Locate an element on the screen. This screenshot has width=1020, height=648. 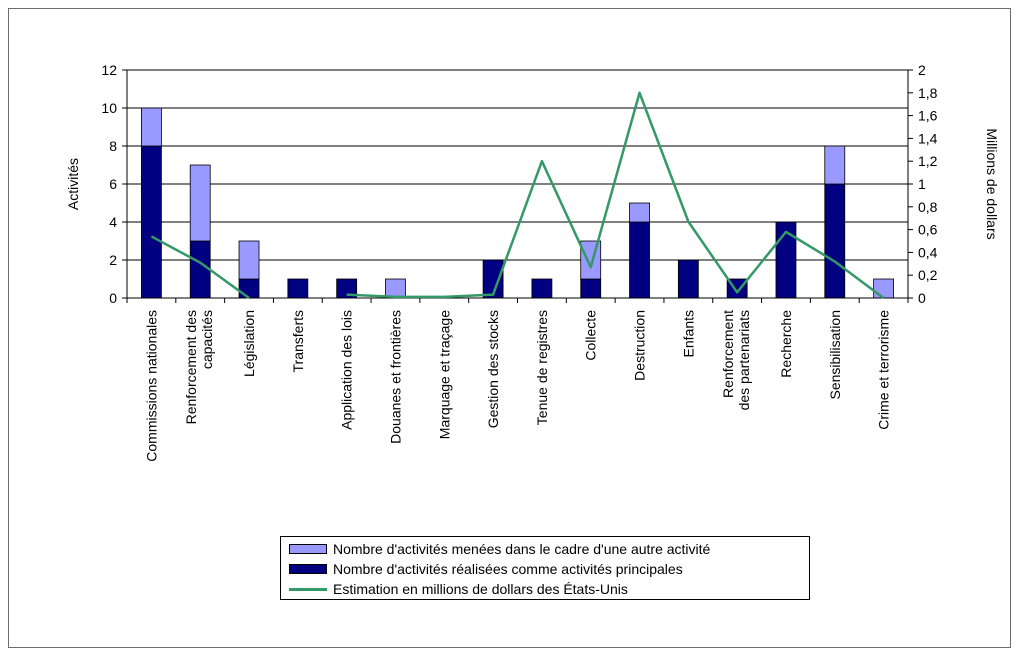
x-tick-label: Sensibilisation is located at coordinates (835, 355).